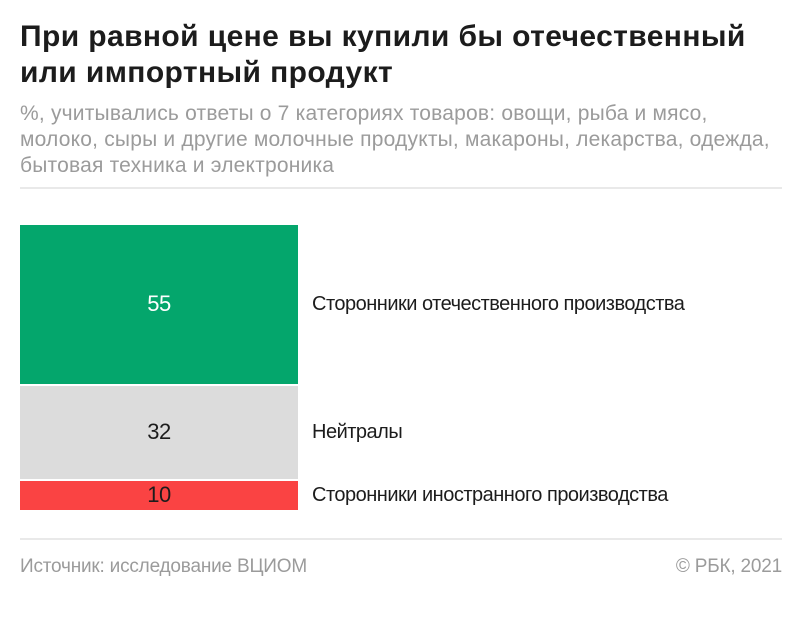  What do you see at coordinates (401, 538) in the screenshot?
I see `bottom-divider` at bounding box center [401, 538].